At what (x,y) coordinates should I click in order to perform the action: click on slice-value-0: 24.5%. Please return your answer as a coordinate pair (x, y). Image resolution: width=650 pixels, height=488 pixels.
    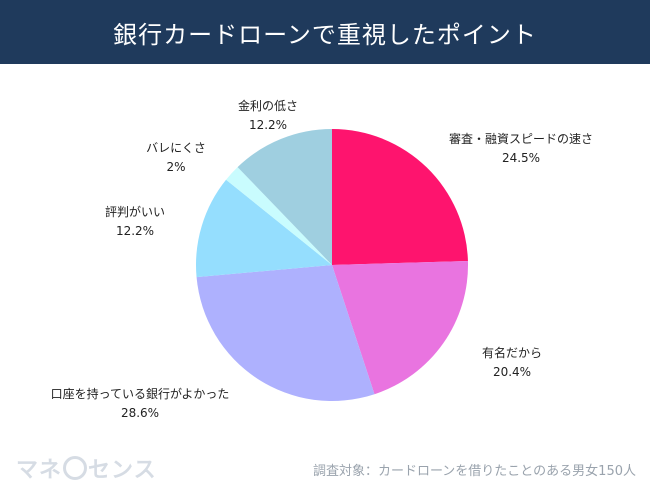
    Looking at the image, I should click on (521, 158).